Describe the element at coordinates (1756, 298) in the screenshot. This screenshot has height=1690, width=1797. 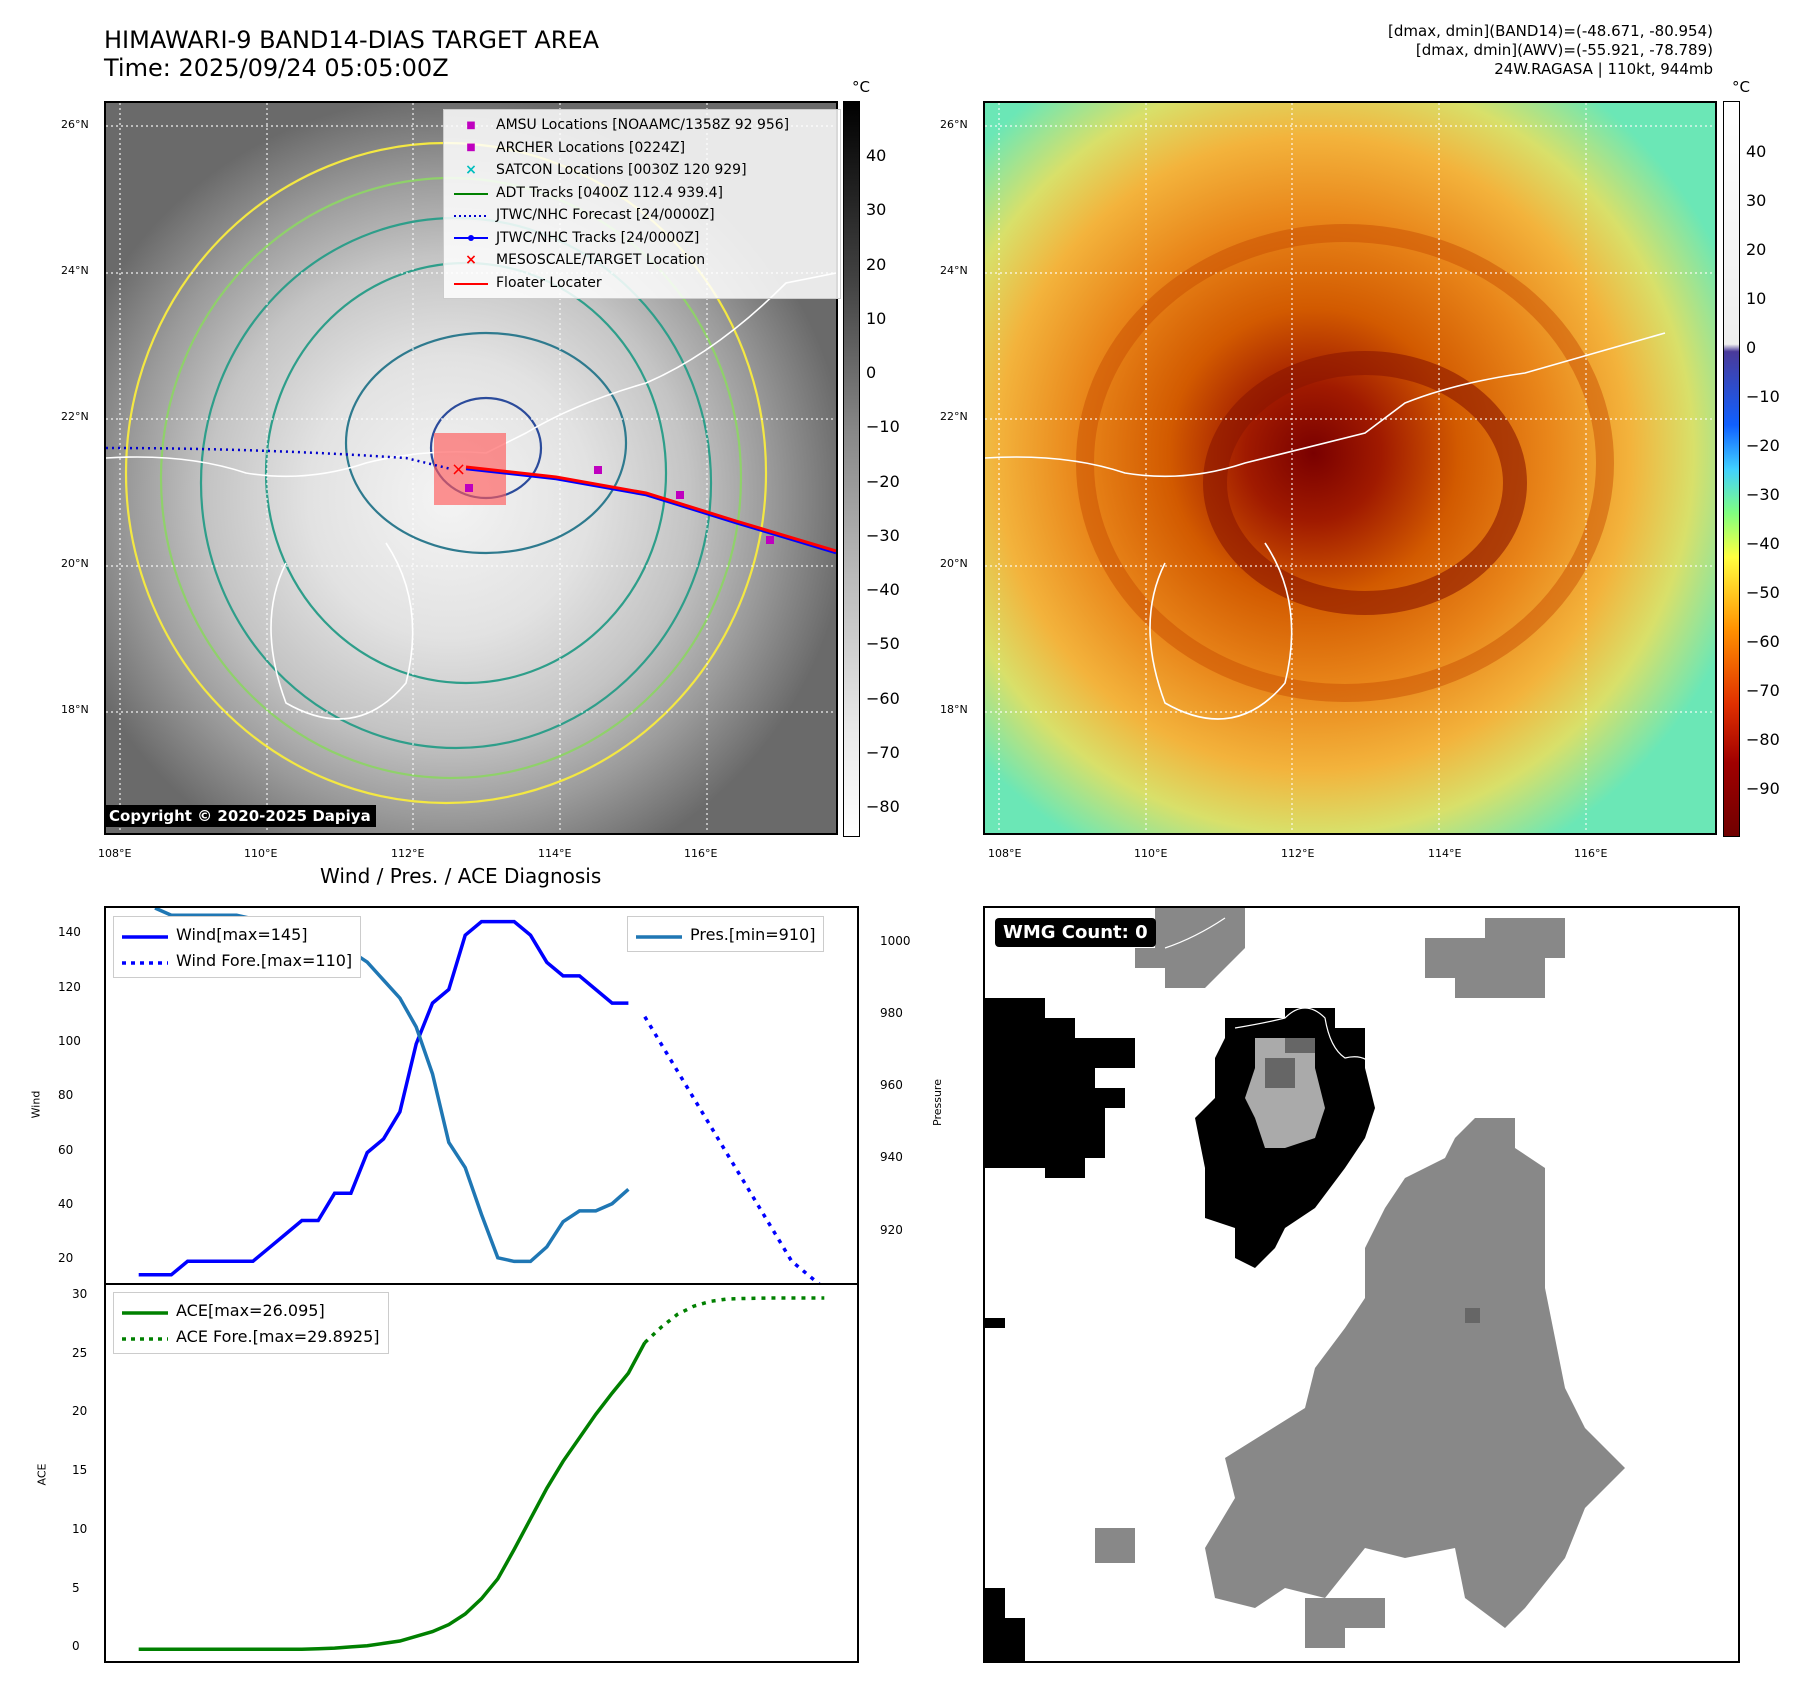
I see `color-colorbar-tick-label: 10` at that location.